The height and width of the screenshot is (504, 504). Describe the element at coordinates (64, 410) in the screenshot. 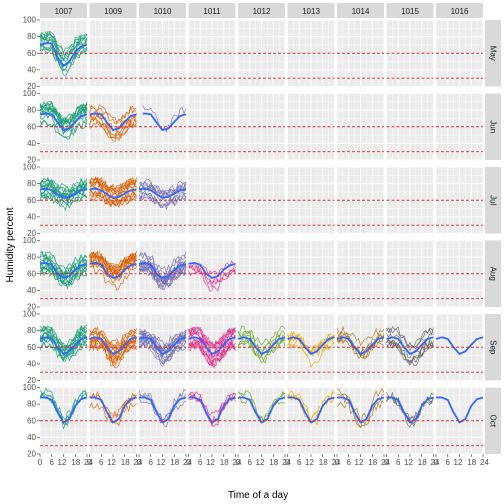

I see `smooth-line-1007-Oct` at that location.